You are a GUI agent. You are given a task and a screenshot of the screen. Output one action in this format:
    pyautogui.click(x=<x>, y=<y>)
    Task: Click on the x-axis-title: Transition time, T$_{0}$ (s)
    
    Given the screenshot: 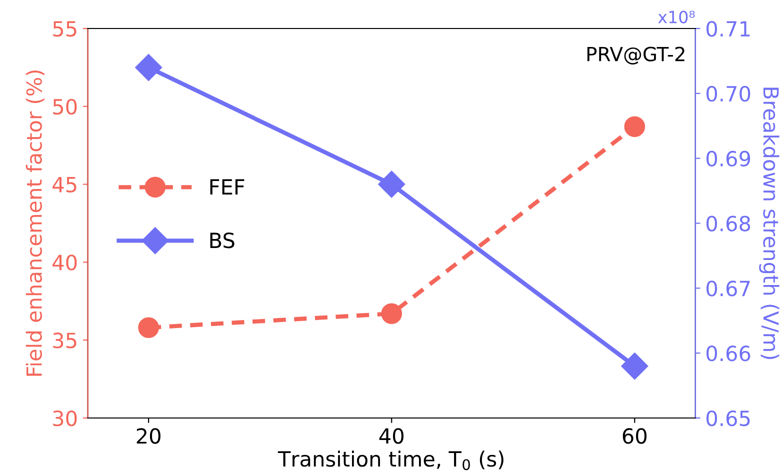 What is the action you would take?
    pyautogui.click(x=391, y=460)
    